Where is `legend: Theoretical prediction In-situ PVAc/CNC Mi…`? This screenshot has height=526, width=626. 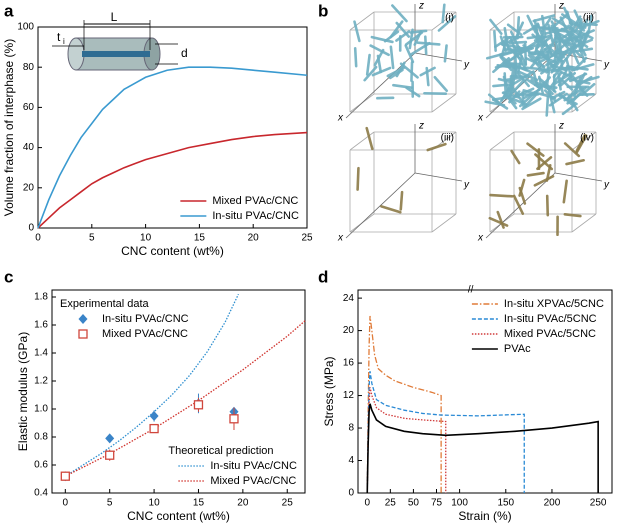 legend: Theoretical prediction In-situ PVAc/CNC Mi… is located at coordinates (232, 466).